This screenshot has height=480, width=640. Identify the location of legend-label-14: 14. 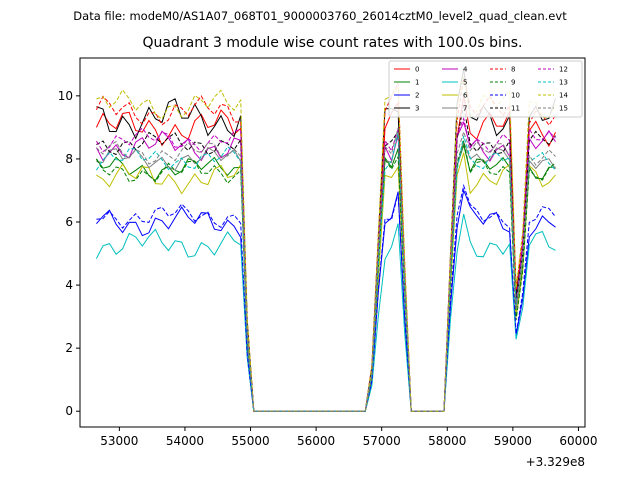
(563, 96).